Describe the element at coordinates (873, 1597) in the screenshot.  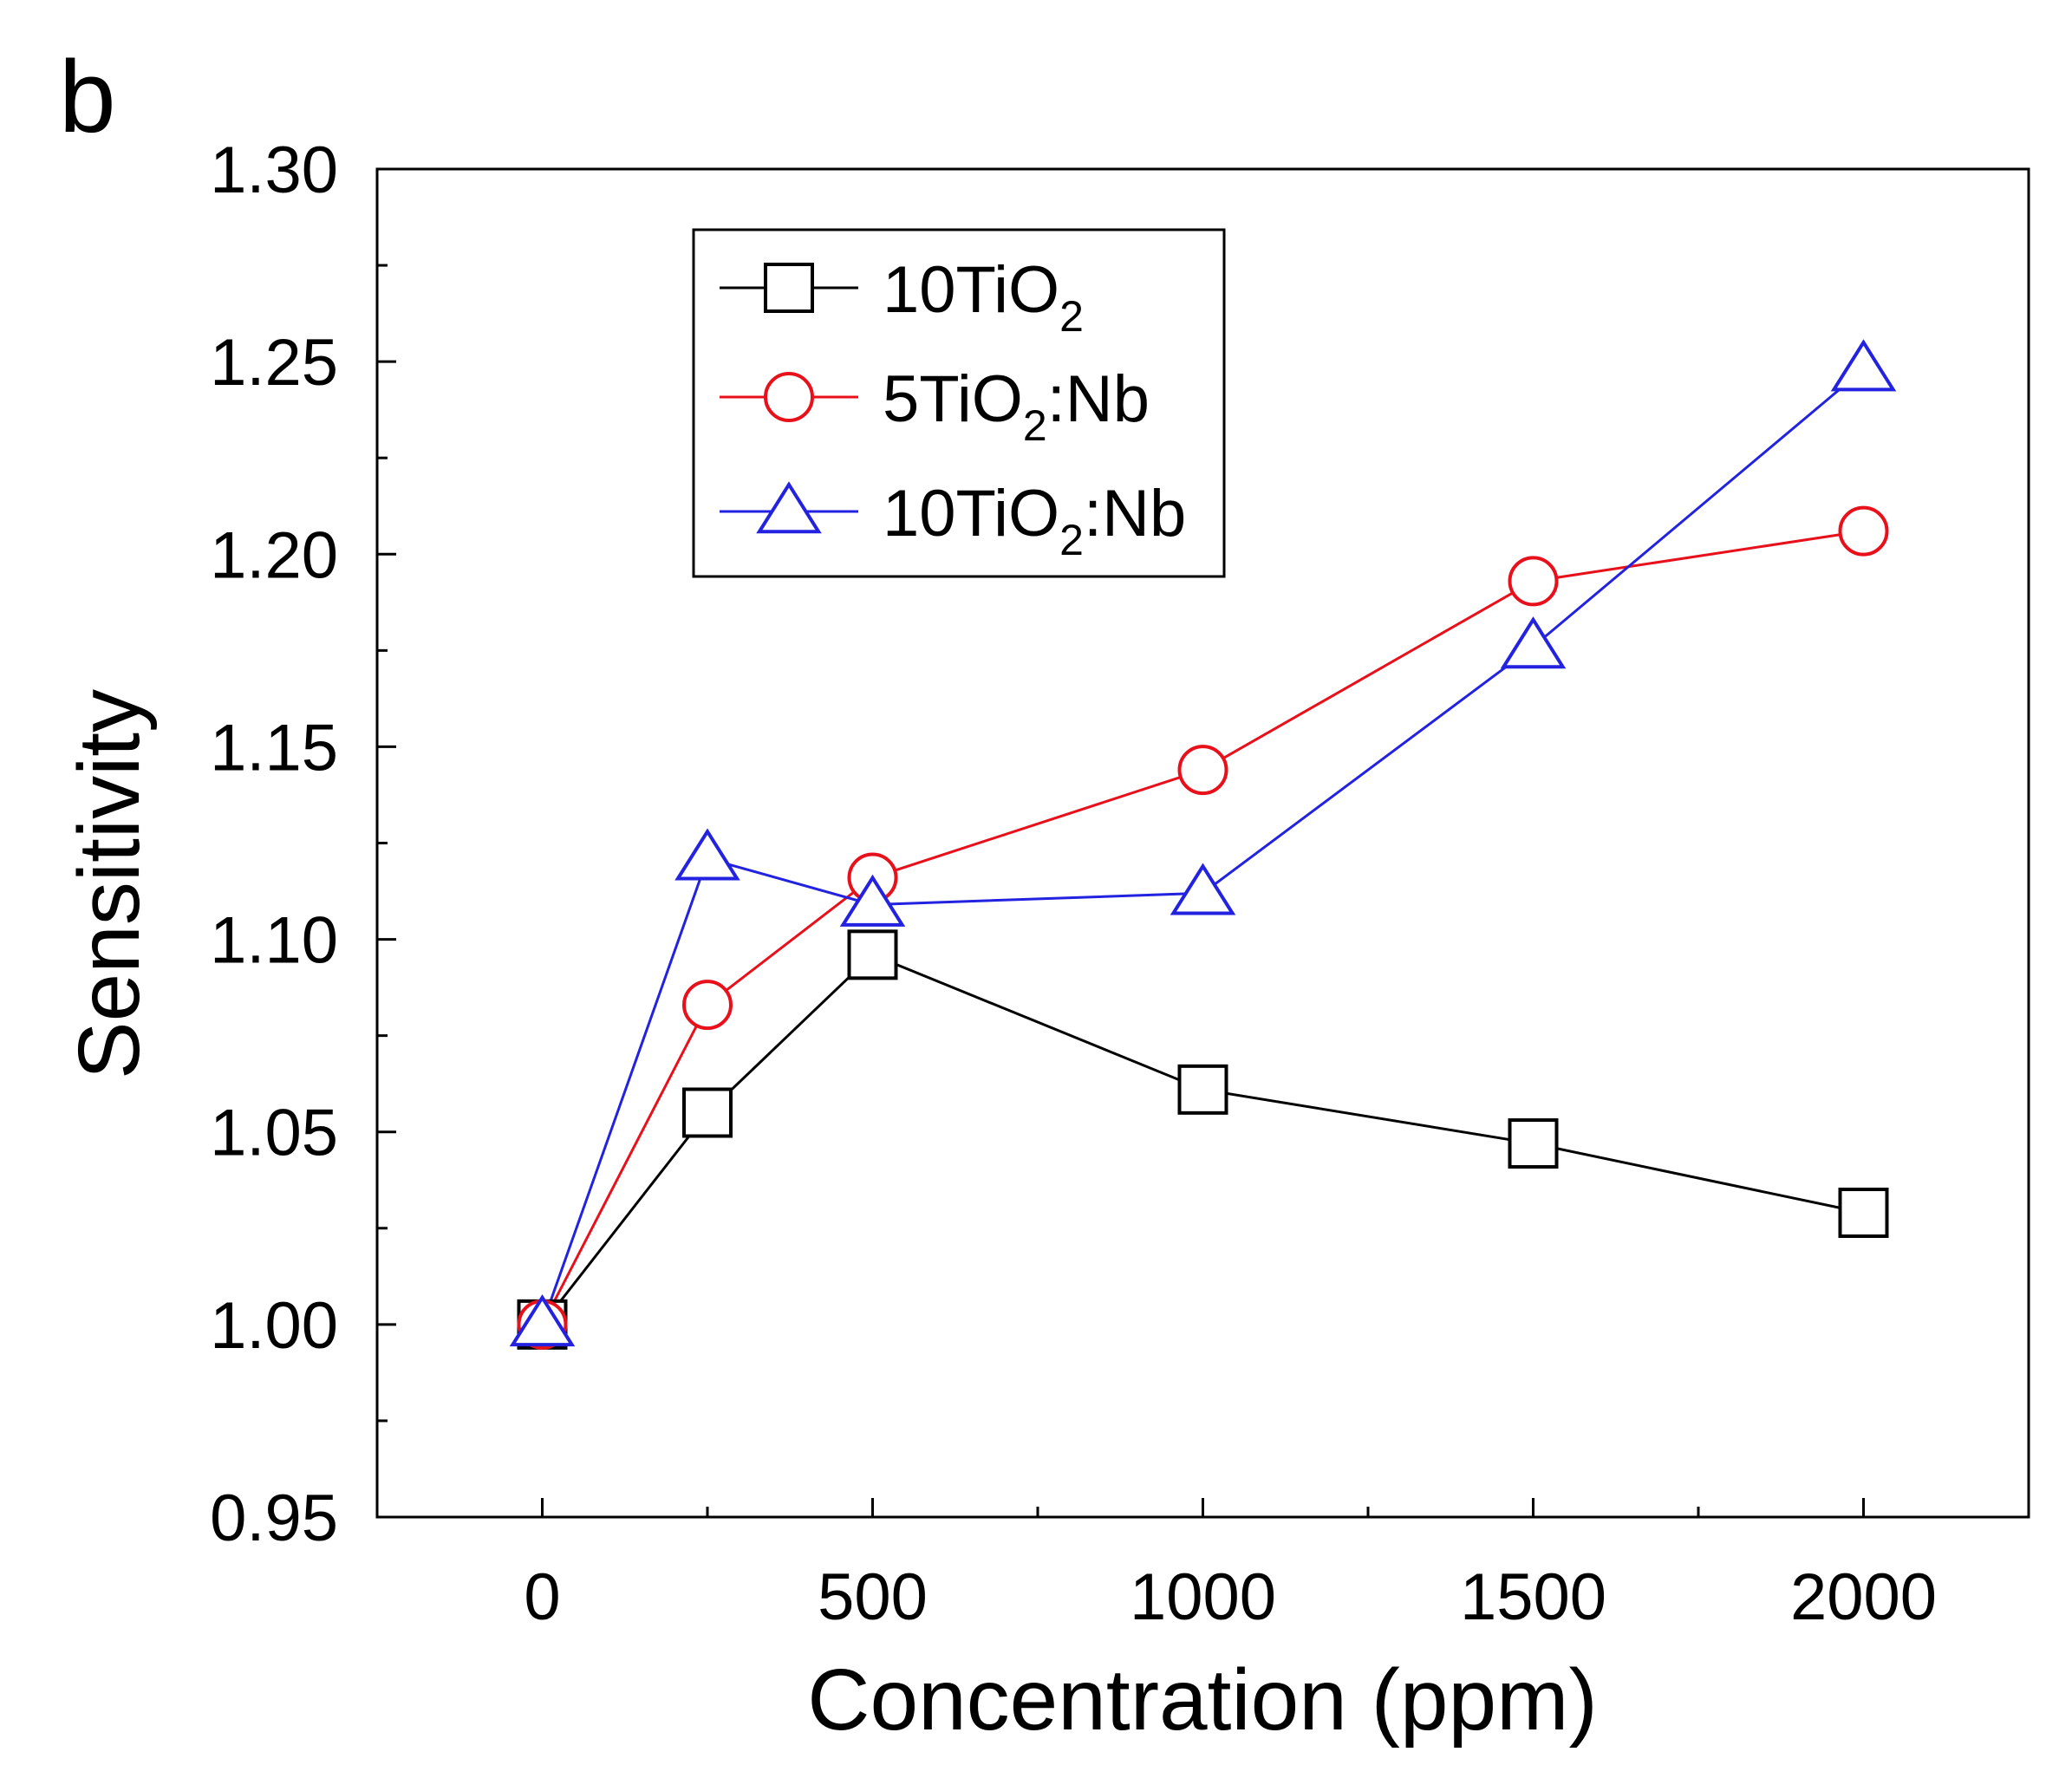
I see `x-tick-label: 500` at that location.